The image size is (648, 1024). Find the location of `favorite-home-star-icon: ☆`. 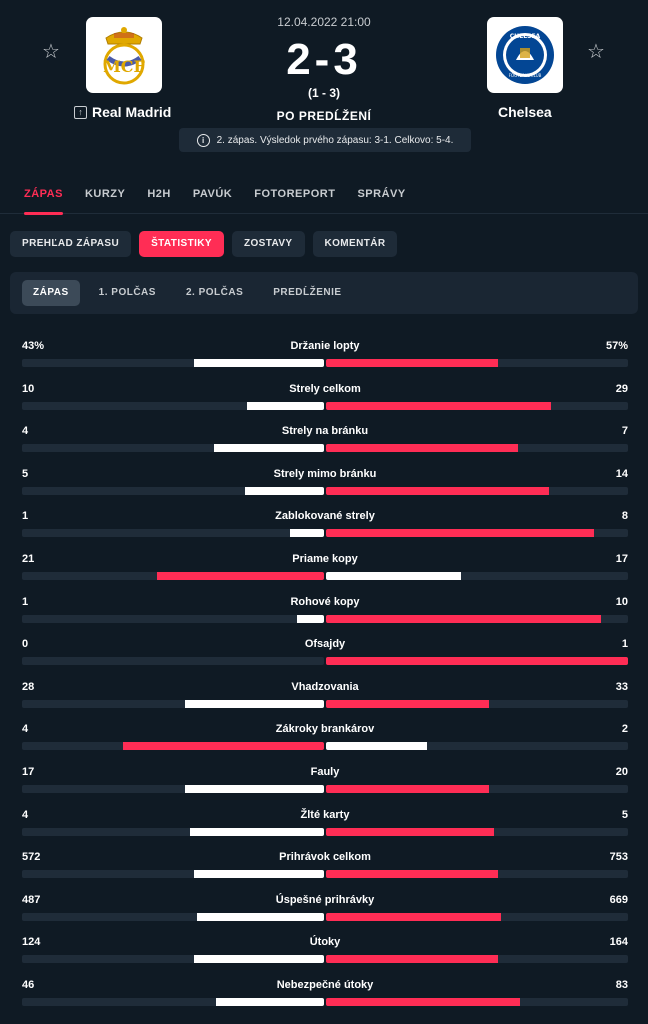

favorite-home-star-icon: ☆ is located at coordinates (51, 52).